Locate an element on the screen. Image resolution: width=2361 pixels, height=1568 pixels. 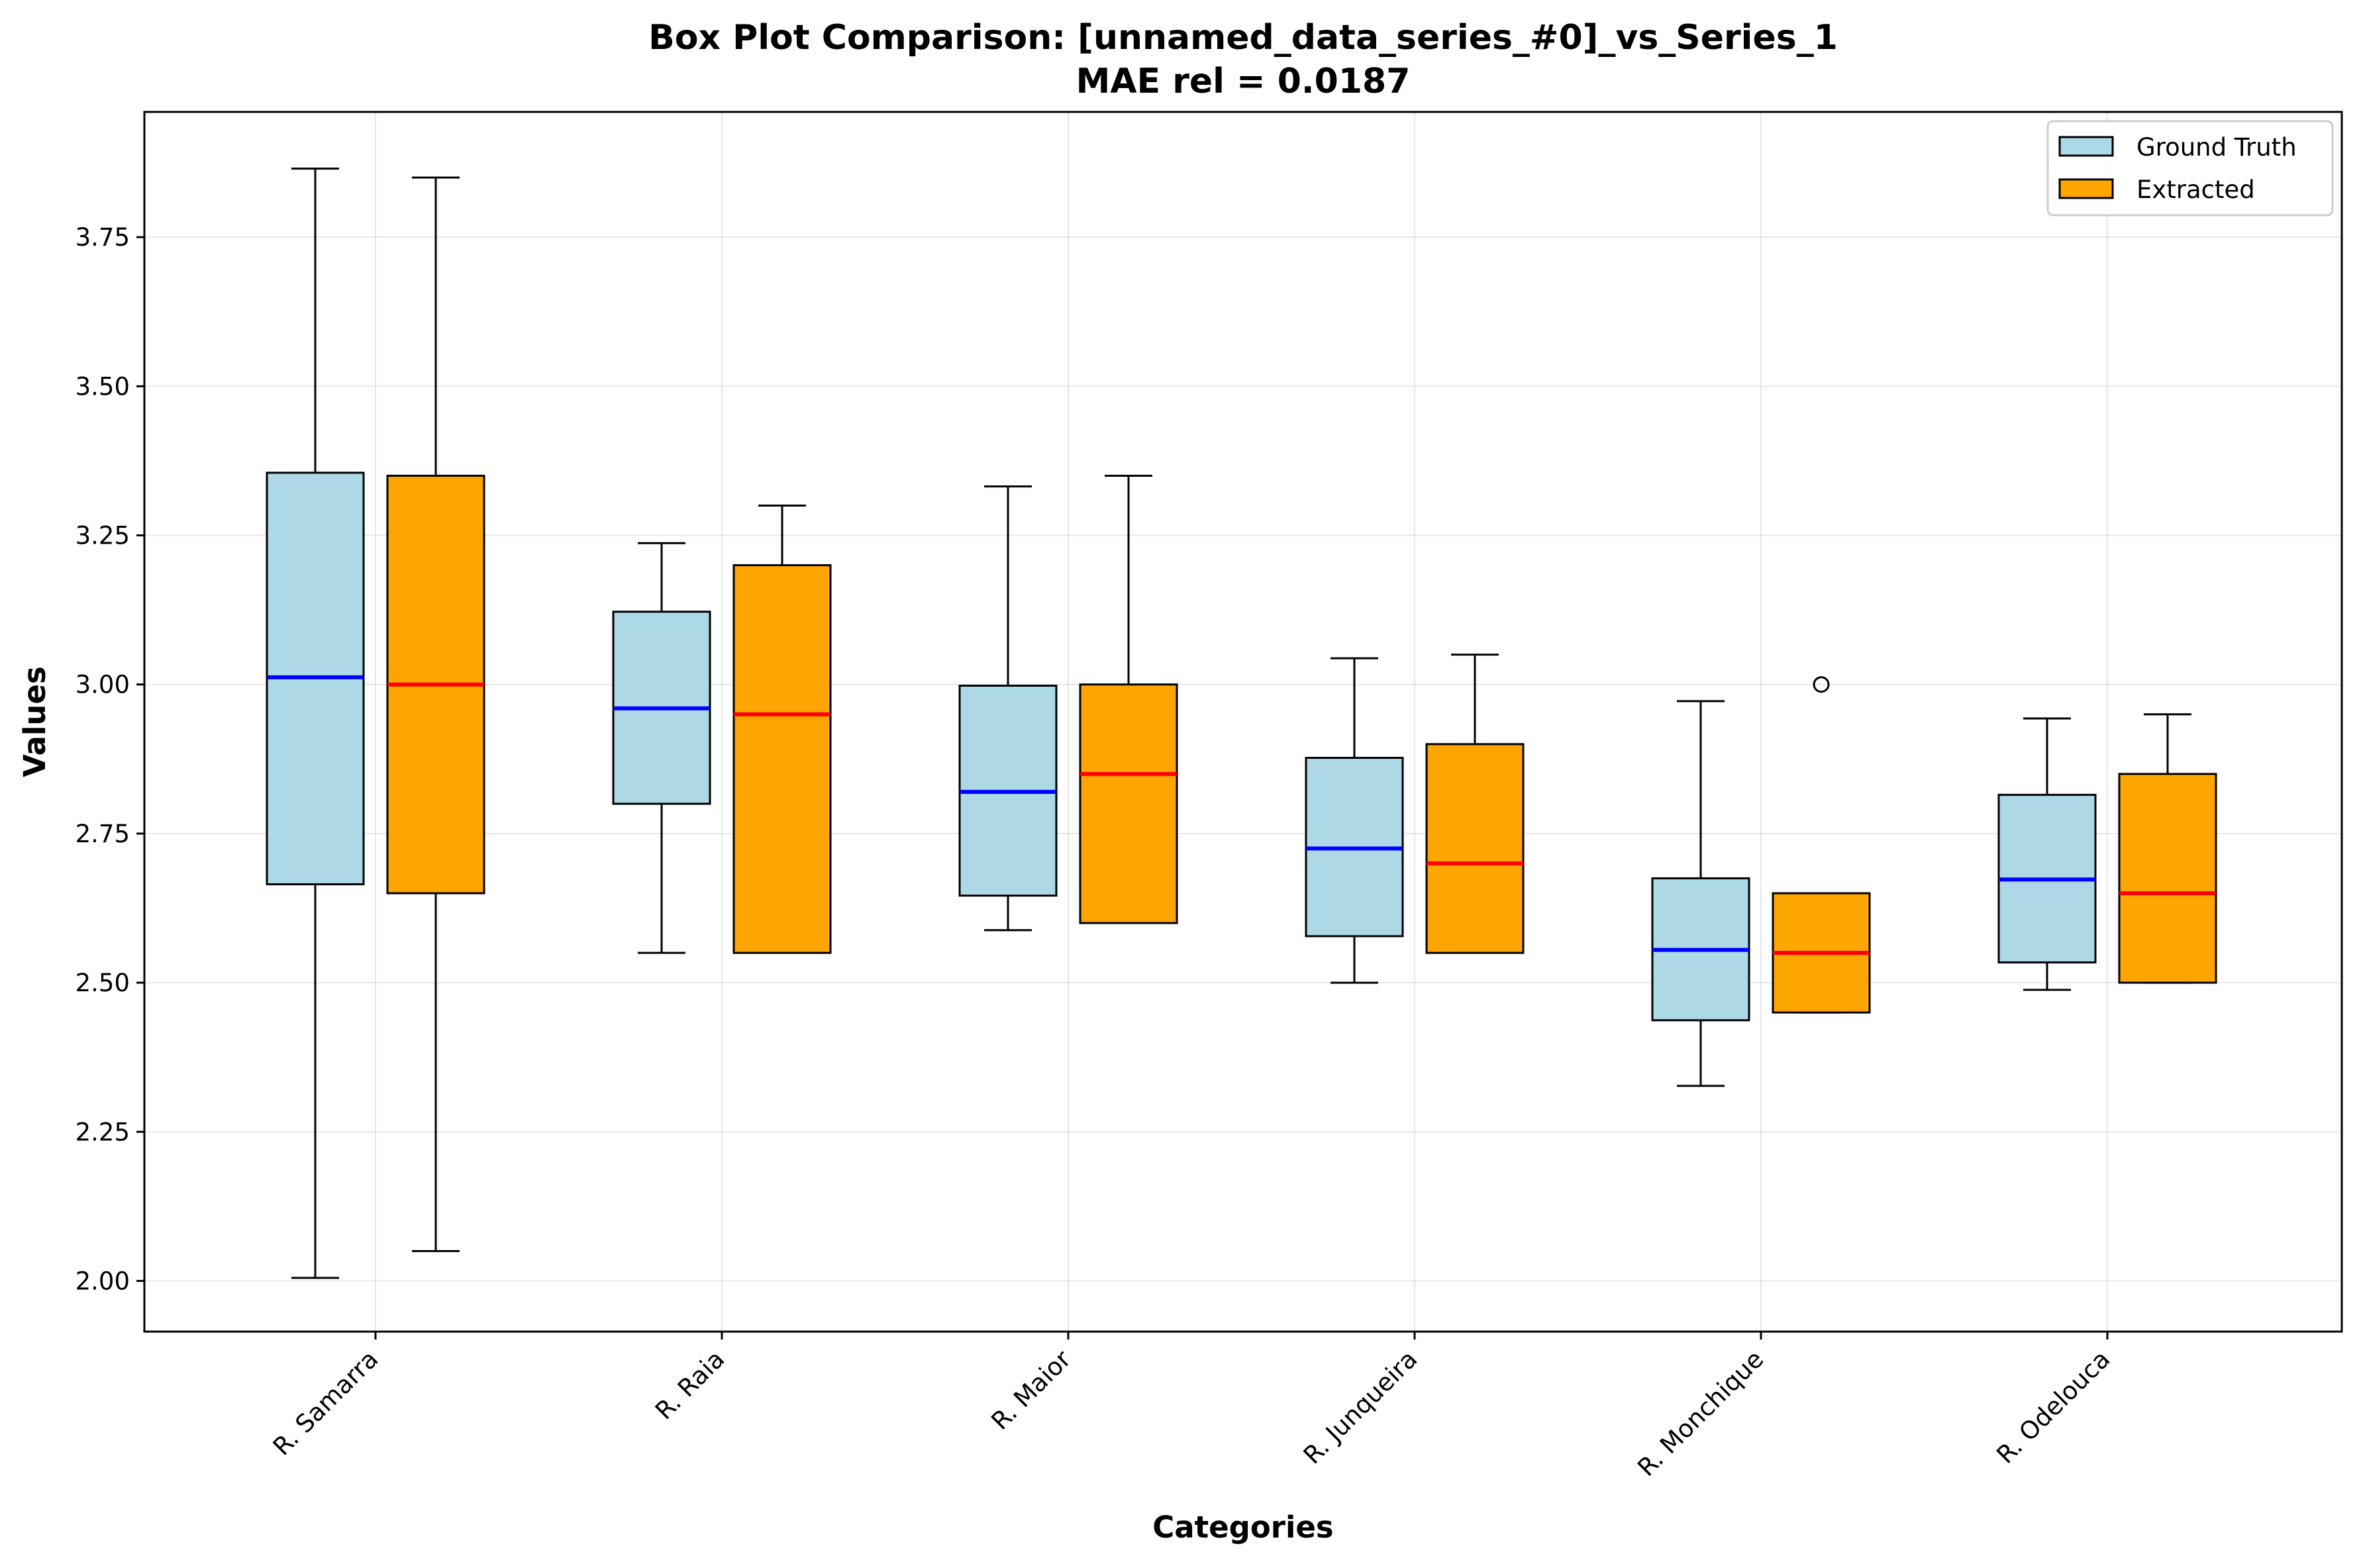
y-tick-label: 3.50 is located at coordinates (102, 386).